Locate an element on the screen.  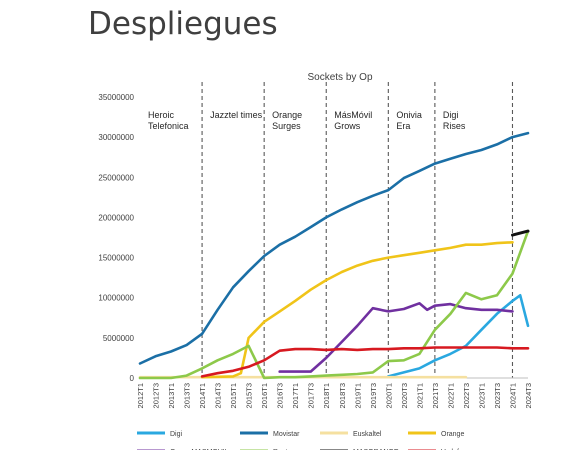
x-tick-label: 2012T1 is located at coordinates (140, 395).